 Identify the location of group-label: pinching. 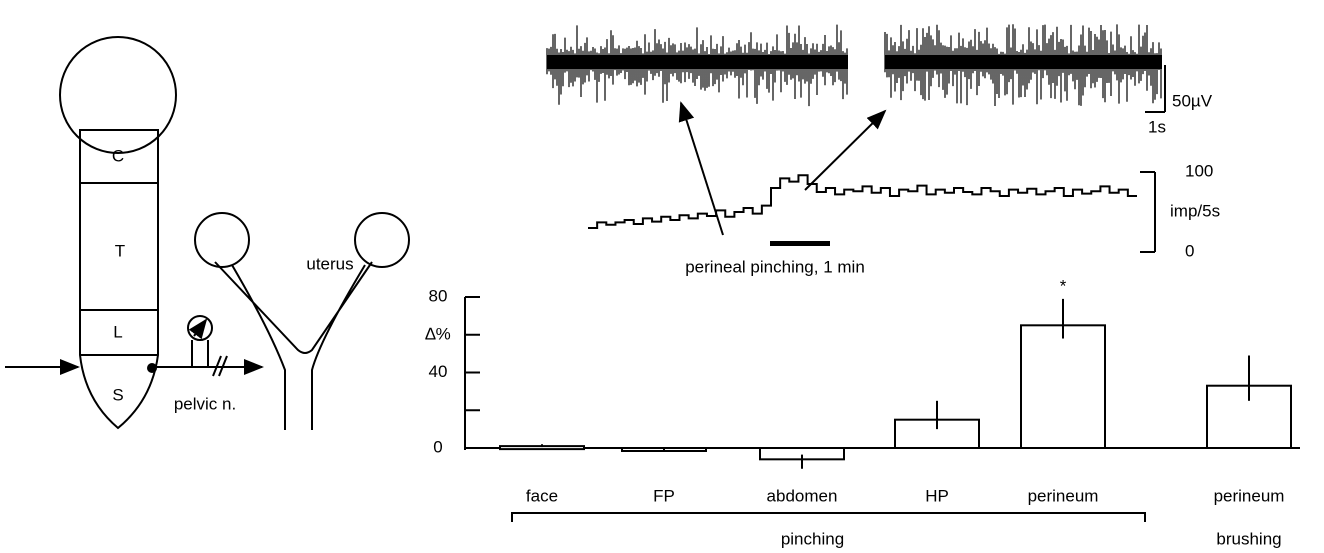
(812, 538).